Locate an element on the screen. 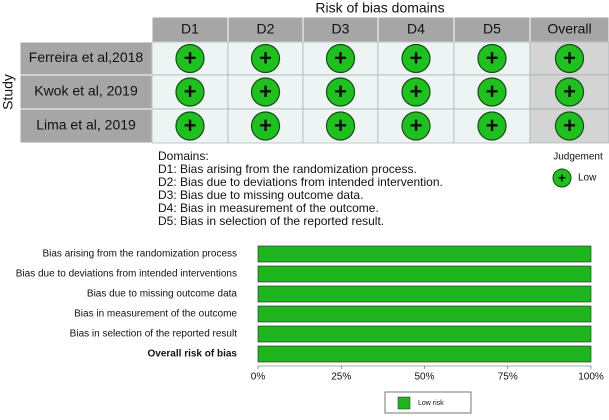 The height and width of the screenshot is (420, 609). legend-label: Low risk is located at coordinates (431, 403).